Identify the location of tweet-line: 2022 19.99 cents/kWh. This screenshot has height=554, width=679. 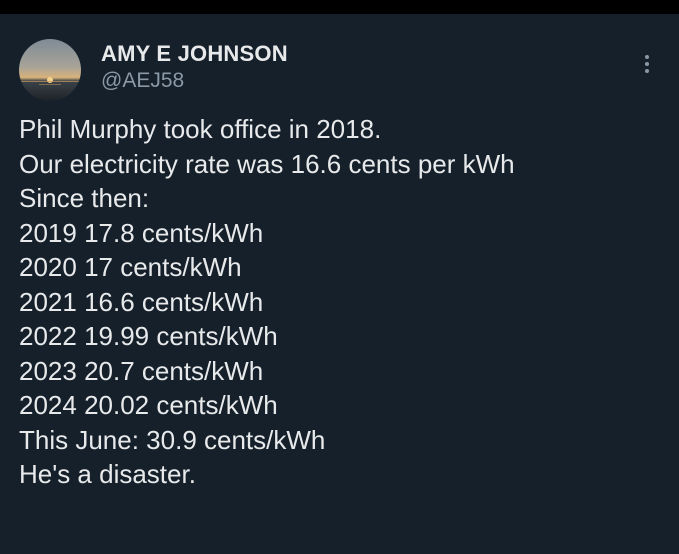
(148, 336).